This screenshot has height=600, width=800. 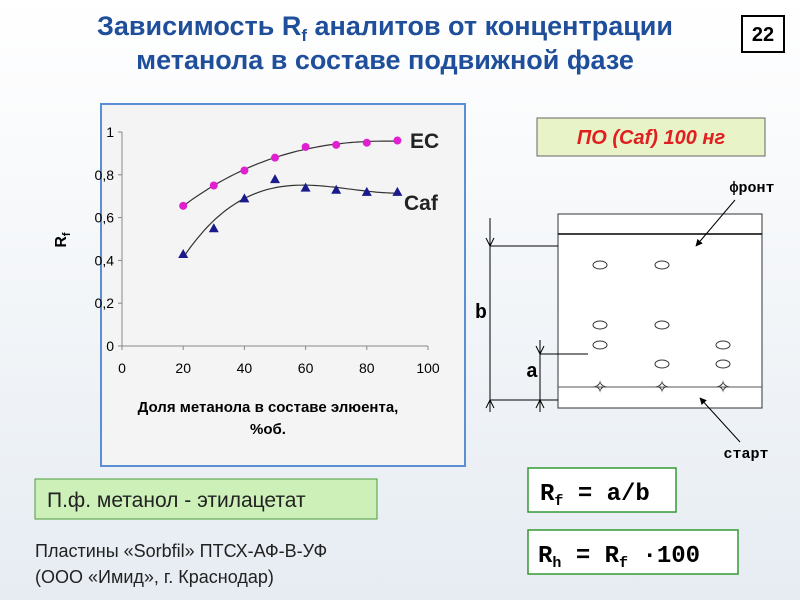 What do you see at coordinates (183, 368) in the screenshot?
I see `x-tick-label: 20` at bounding box center [183, 368].